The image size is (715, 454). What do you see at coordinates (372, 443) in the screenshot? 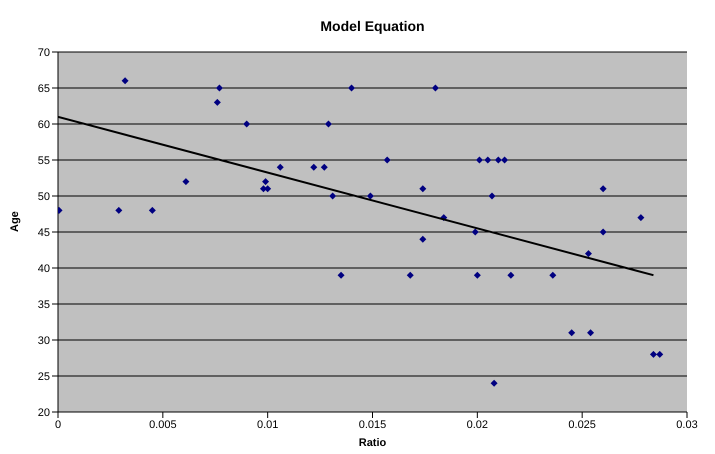
I see `x-axis-title: Ratio` at bounding box center [372, 443].